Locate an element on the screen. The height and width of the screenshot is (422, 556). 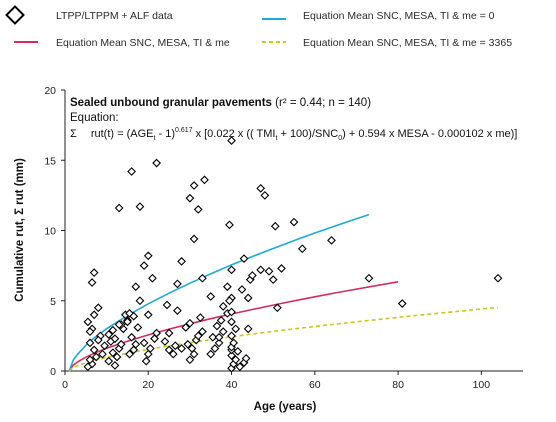
x-axis-title: Age (years) is located at coordinates (285, 407).